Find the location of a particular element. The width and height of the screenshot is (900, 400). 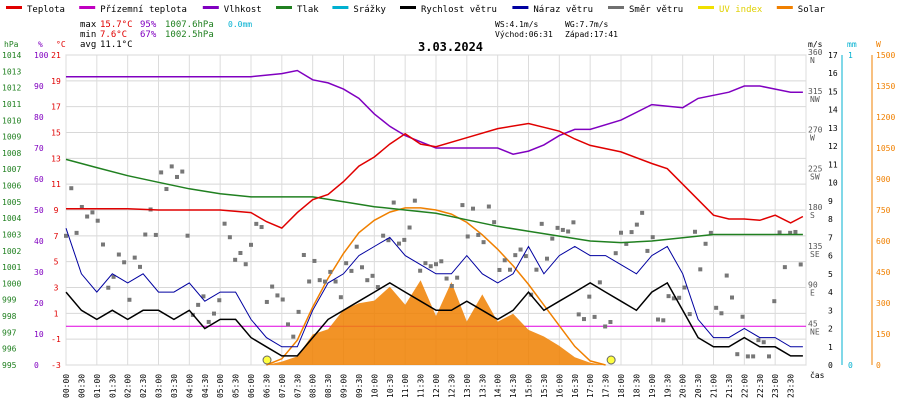

stat-min-temp: 7.6°C is located at coordinates (113, 35).